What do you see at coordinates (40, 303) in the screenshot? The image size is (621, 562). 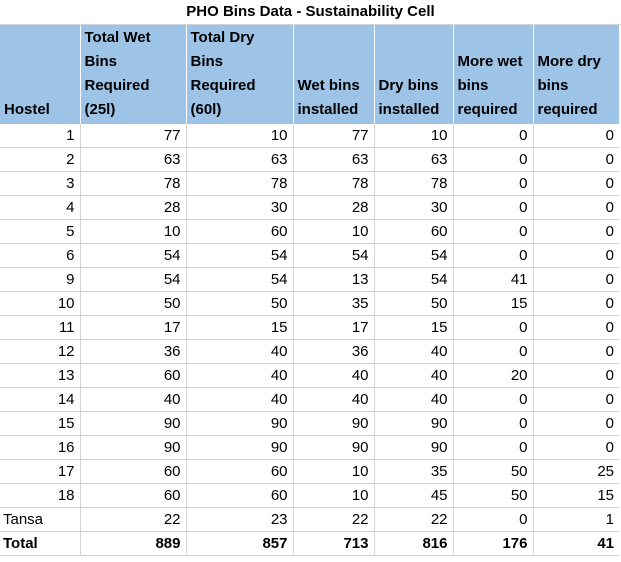 I see `hostel-cell: 10` at bounding box center [40, 303].